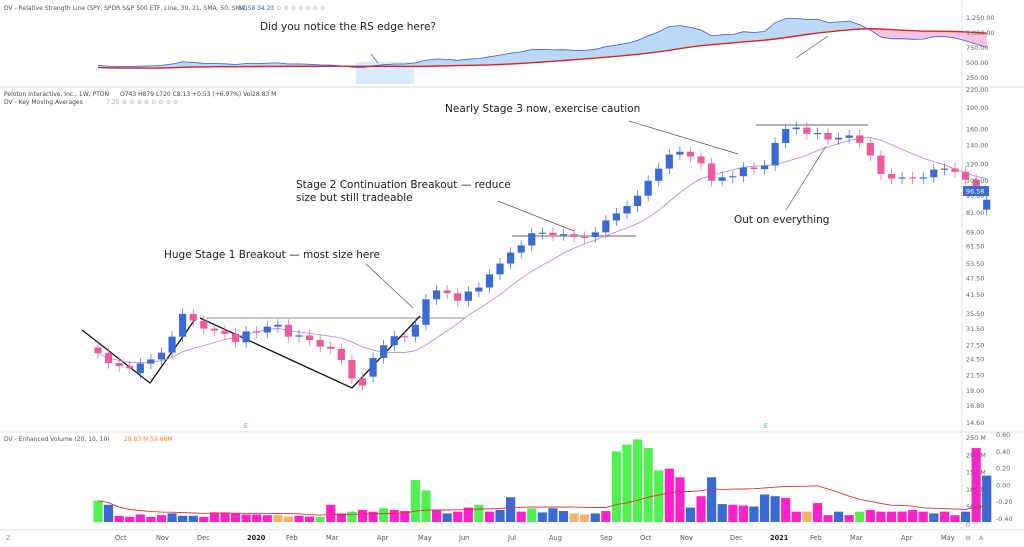 The height and width of the screenshot is (547, 1024). I want to click on earnings-marker-2: E, so click(766, 426).